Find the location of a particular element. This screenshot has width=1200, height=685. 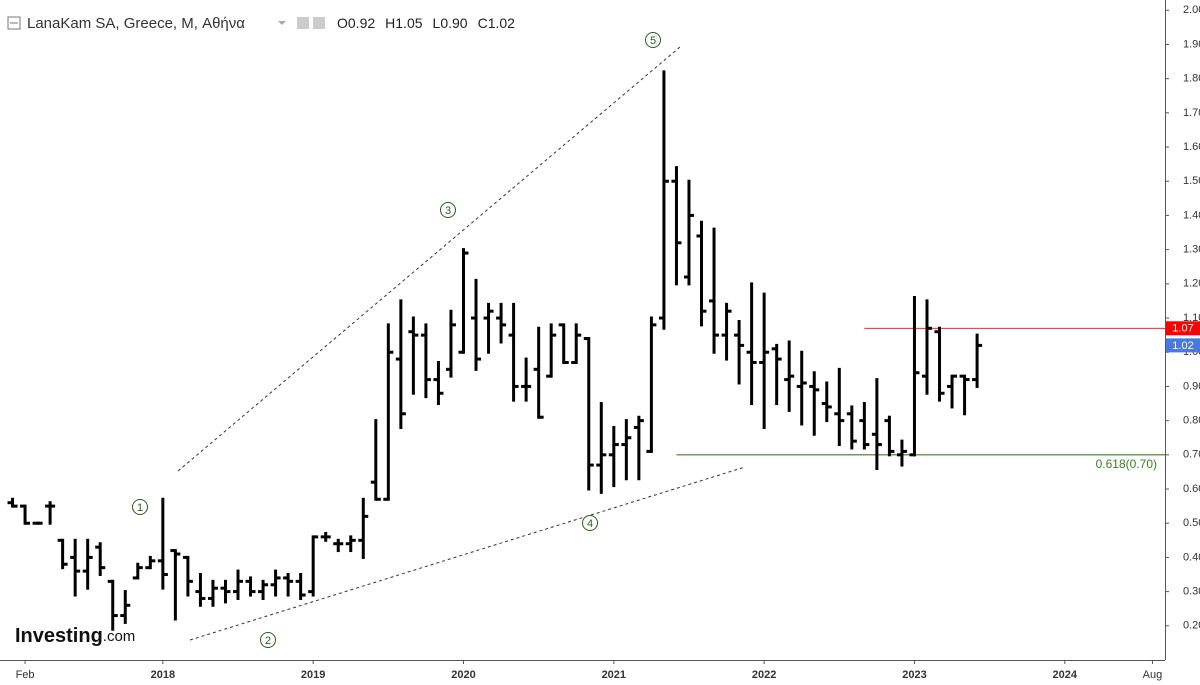

y-tick-label: 1.80 is located at coordinates (1191, 79).